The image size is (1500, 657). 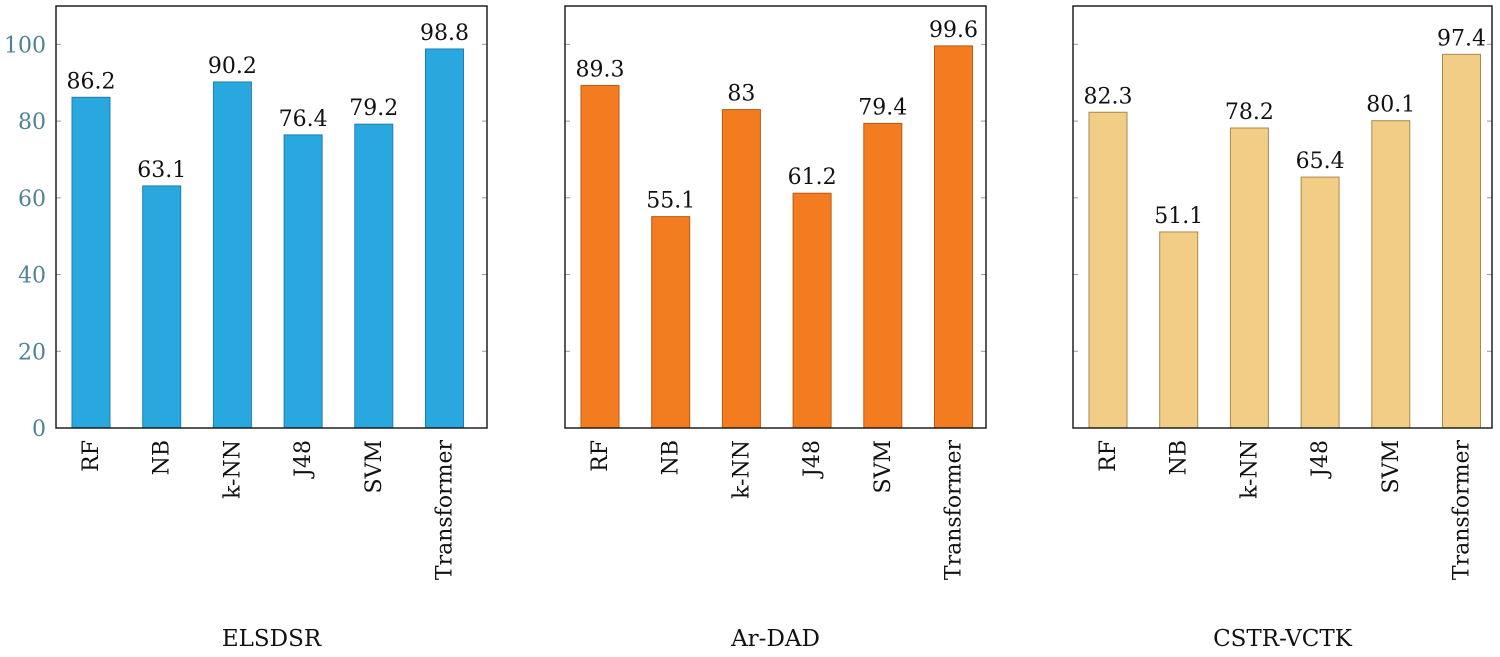 I want to click on data-label: 63.1, so click(x=161, y=170).